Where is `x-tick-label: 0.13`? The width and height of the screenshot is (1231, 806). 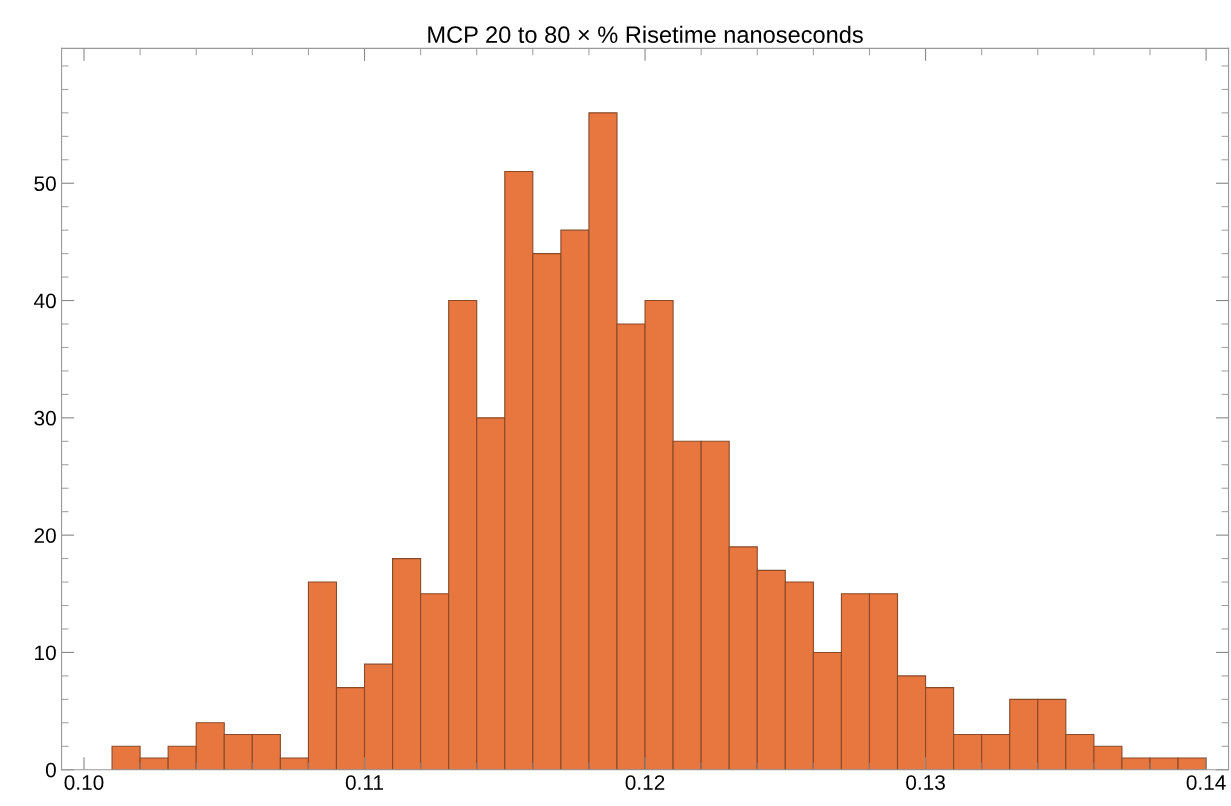 x-tick-label: 0.13 is located at coordinates (925, 782).